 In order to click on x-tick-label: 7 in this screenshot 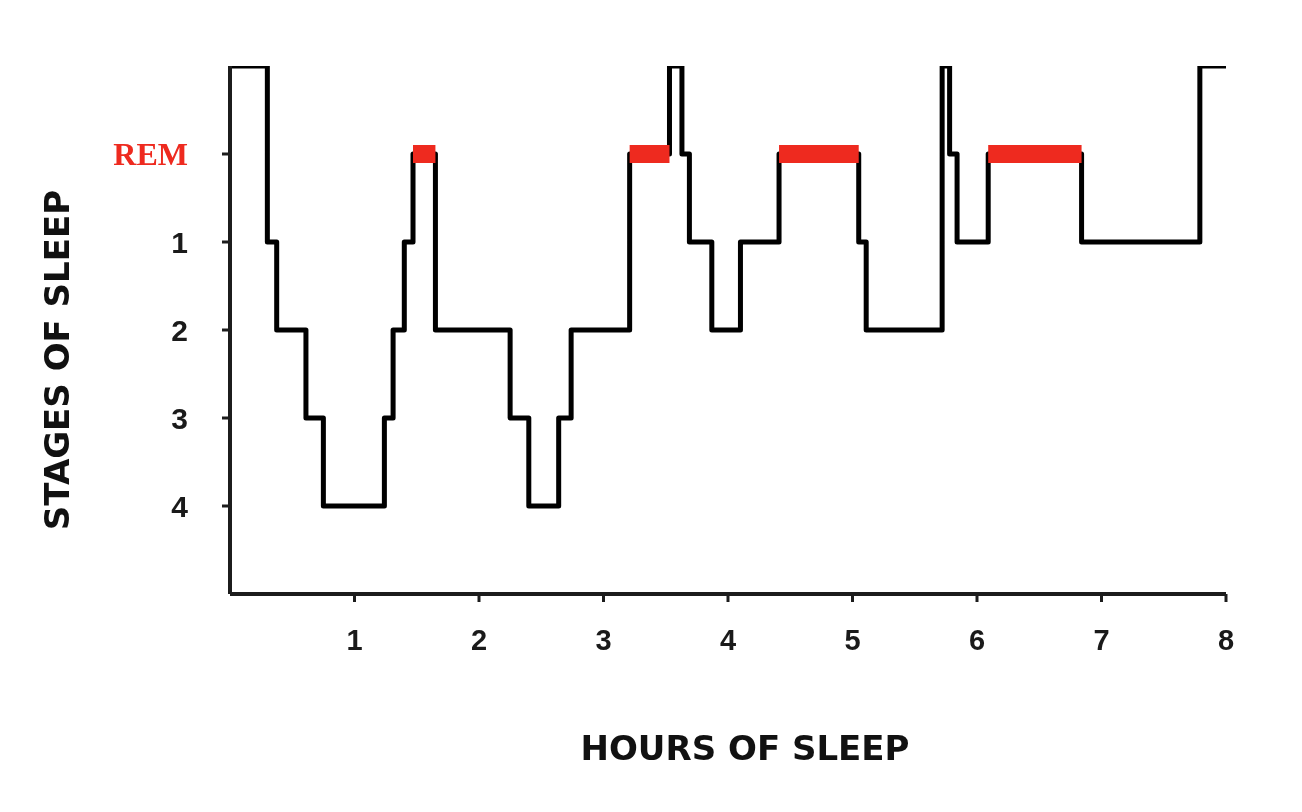, I will do `click(1101, 640)`.